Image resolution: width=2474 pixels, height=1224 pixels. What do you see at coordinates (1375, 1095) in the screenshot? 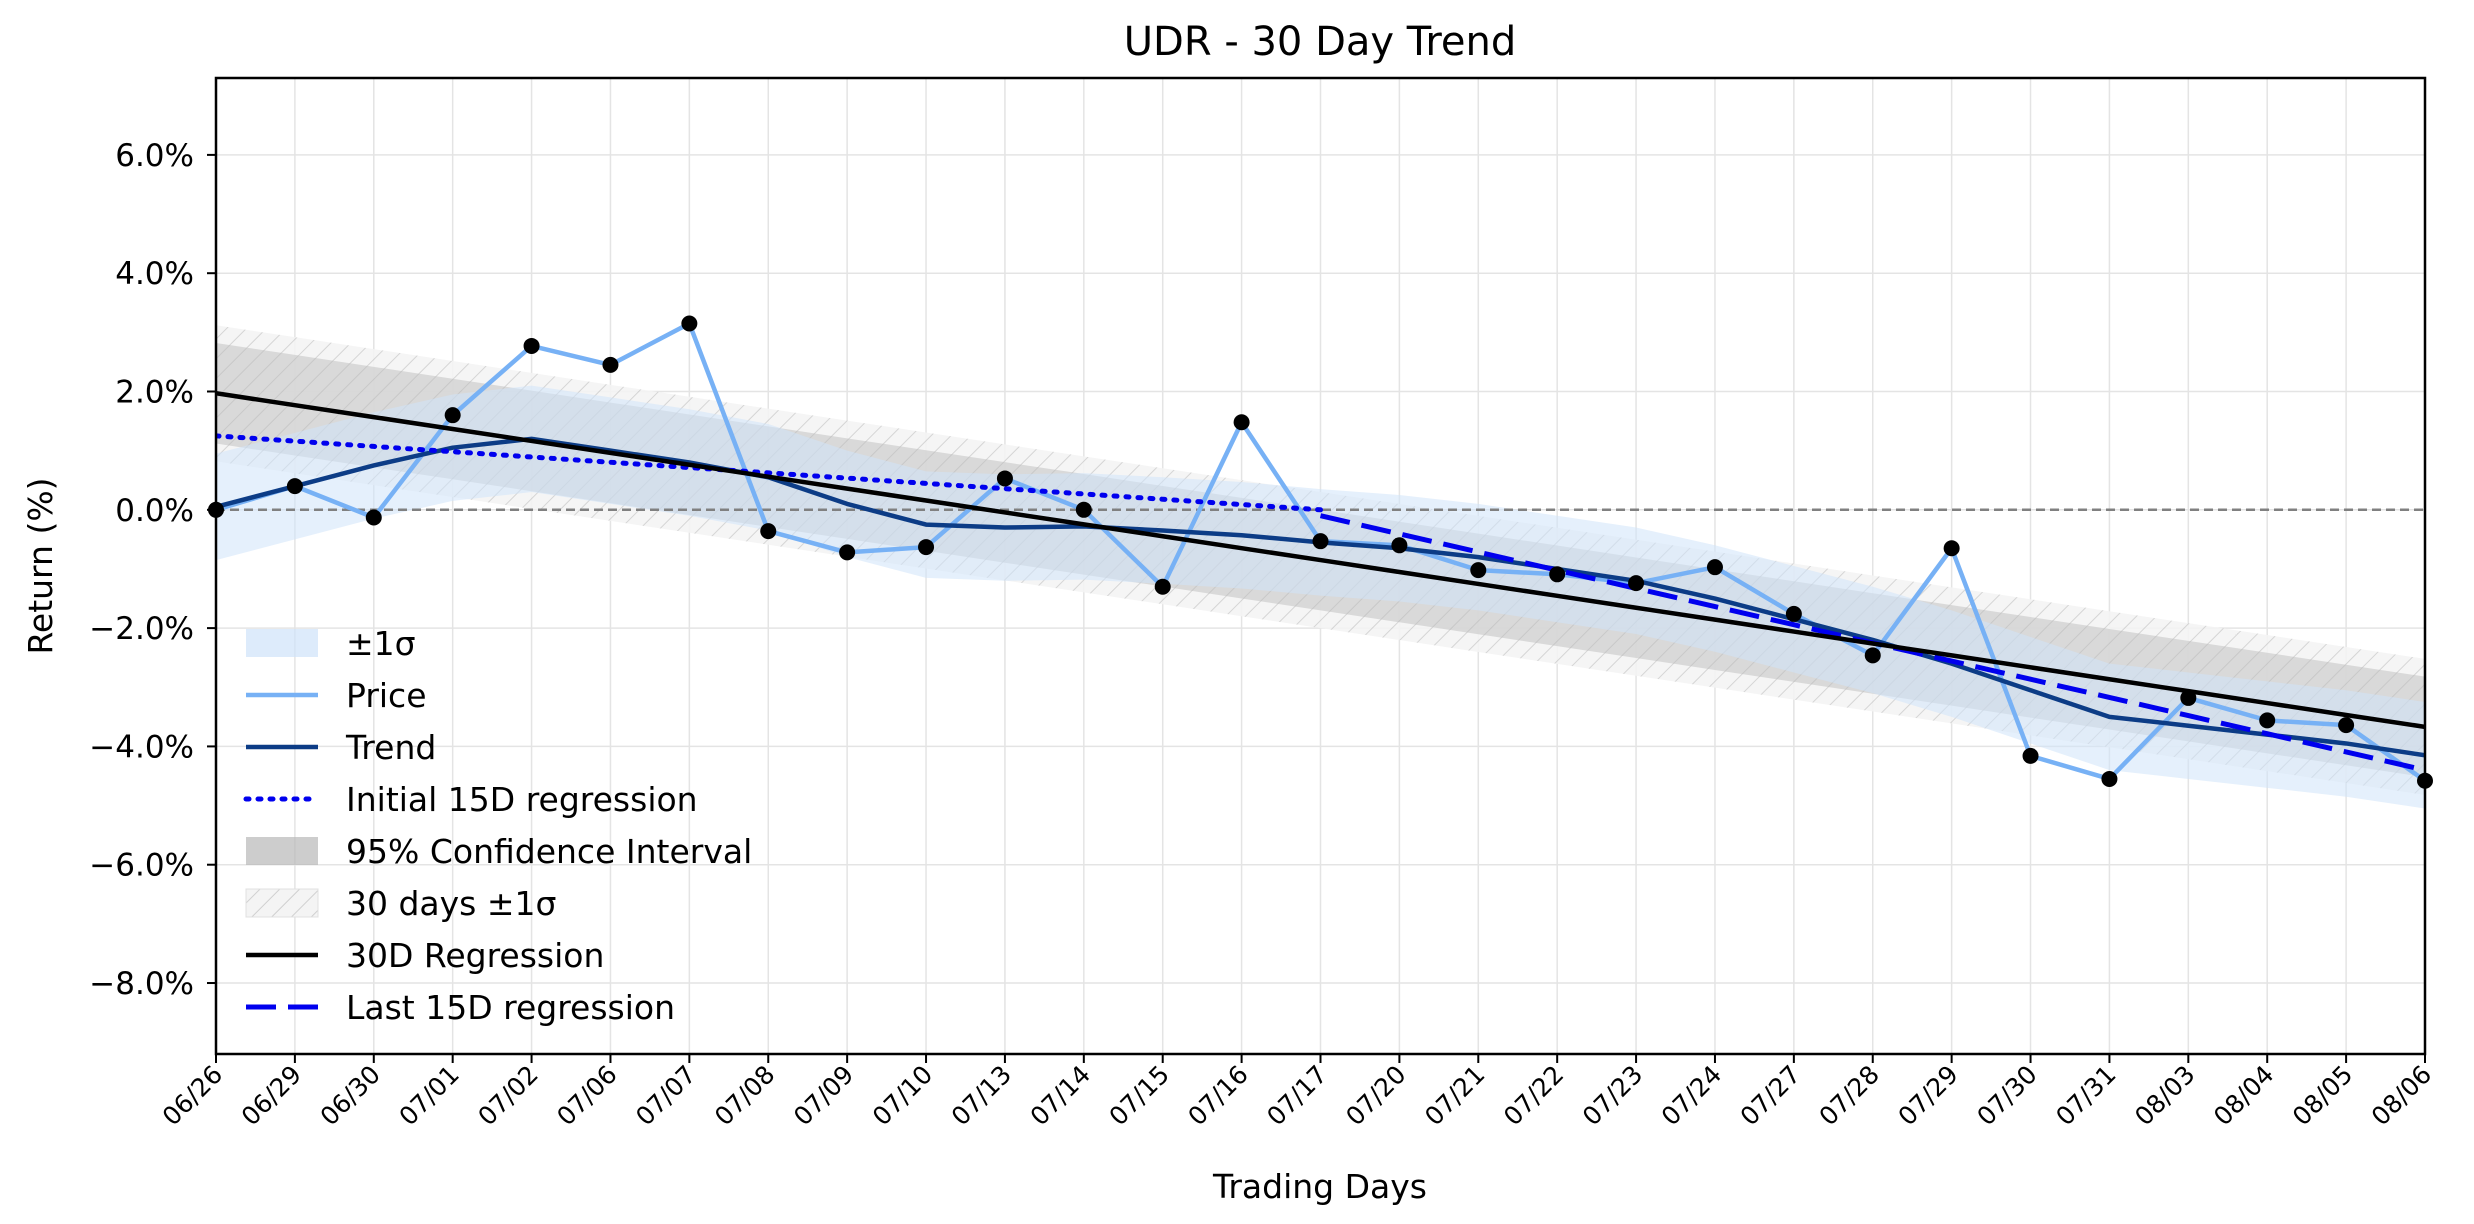
I see `x-tick-label: 07/20` at bounding box center [1375, 1095].